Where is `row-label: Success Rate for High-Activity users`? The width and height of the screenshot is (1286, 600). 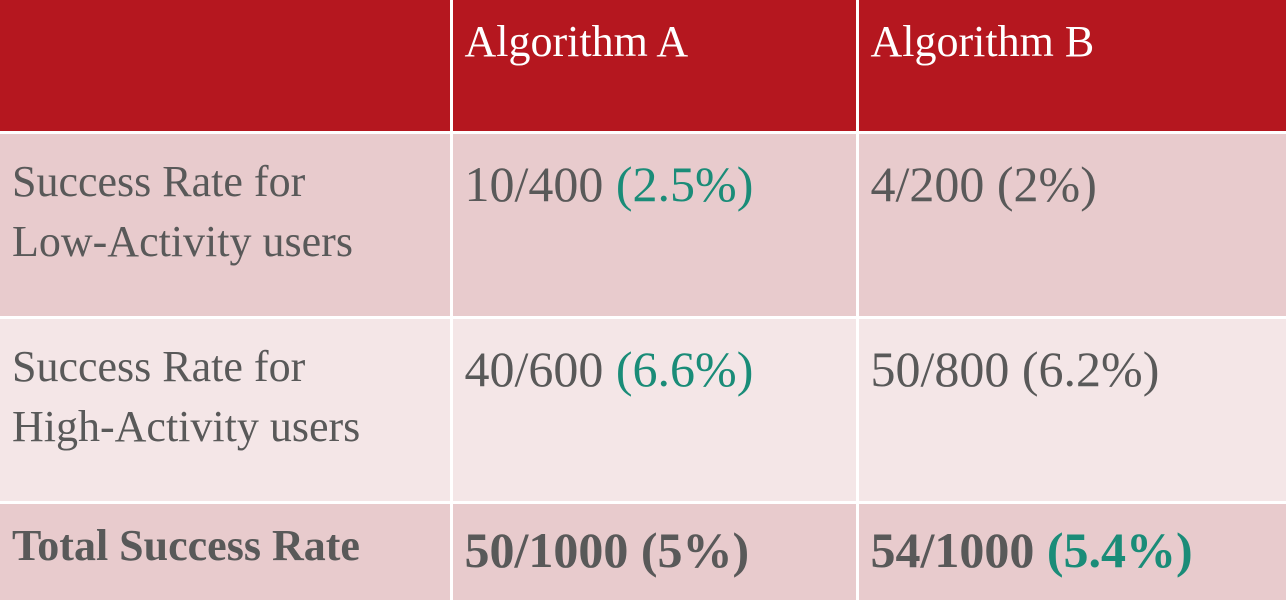 row-label: Success Rate for High-Activity users is located at coordinates (225, 388).